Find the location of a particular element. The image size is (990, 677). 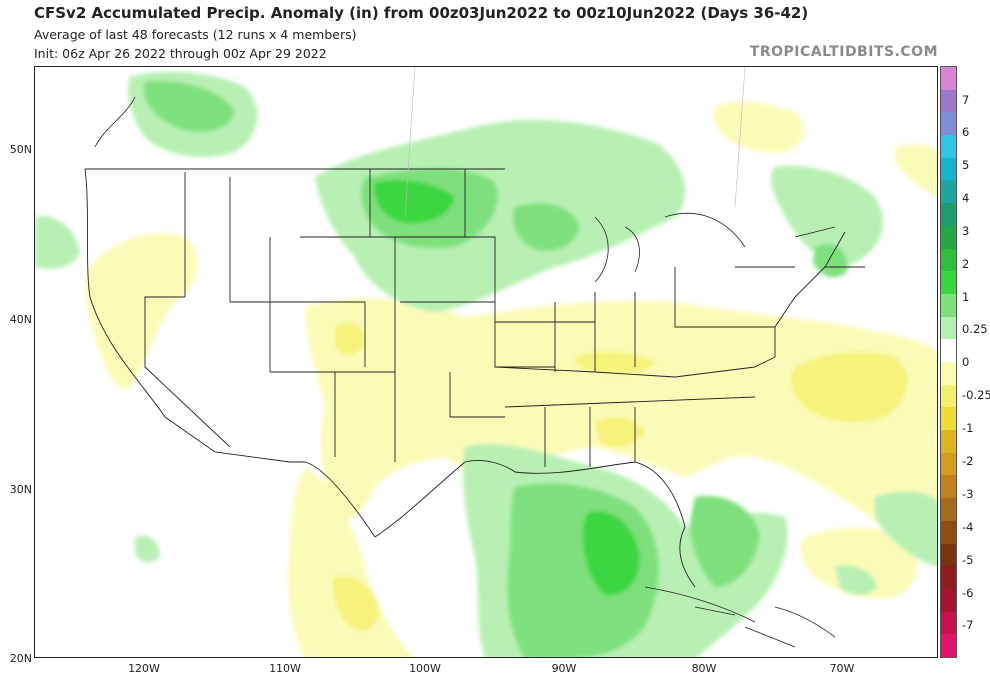

lat-label-30n: 30N is located at coordinates (20, 489).